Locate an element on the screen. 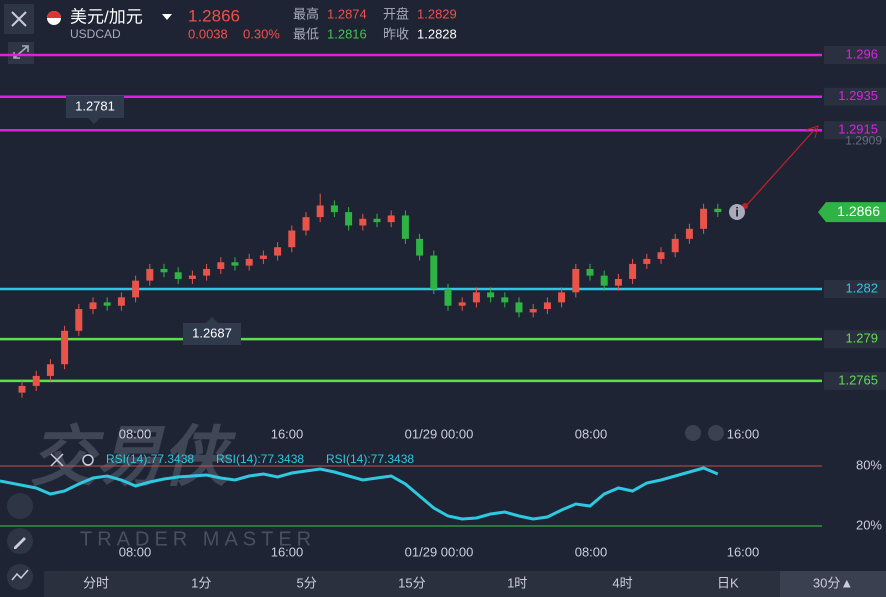 The image size is (886, 597). rsi-line is located at coordinates (359, 493).